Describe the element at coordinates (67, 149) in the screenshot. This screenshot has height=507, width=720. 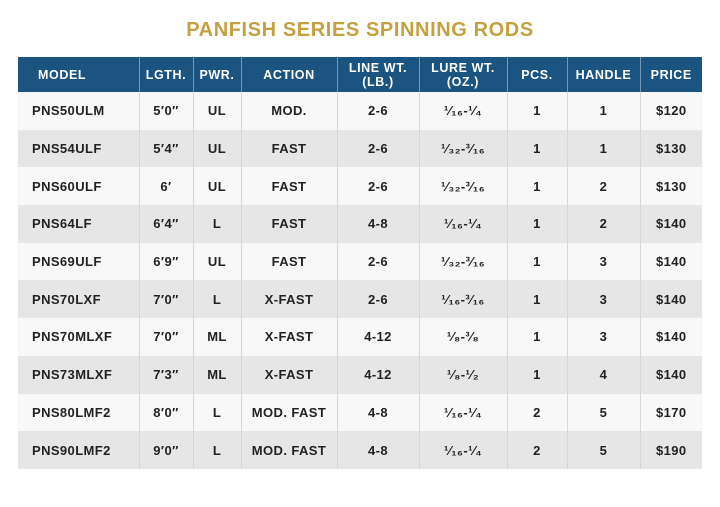
I see `cell-model: PNS54ULF` at that location.